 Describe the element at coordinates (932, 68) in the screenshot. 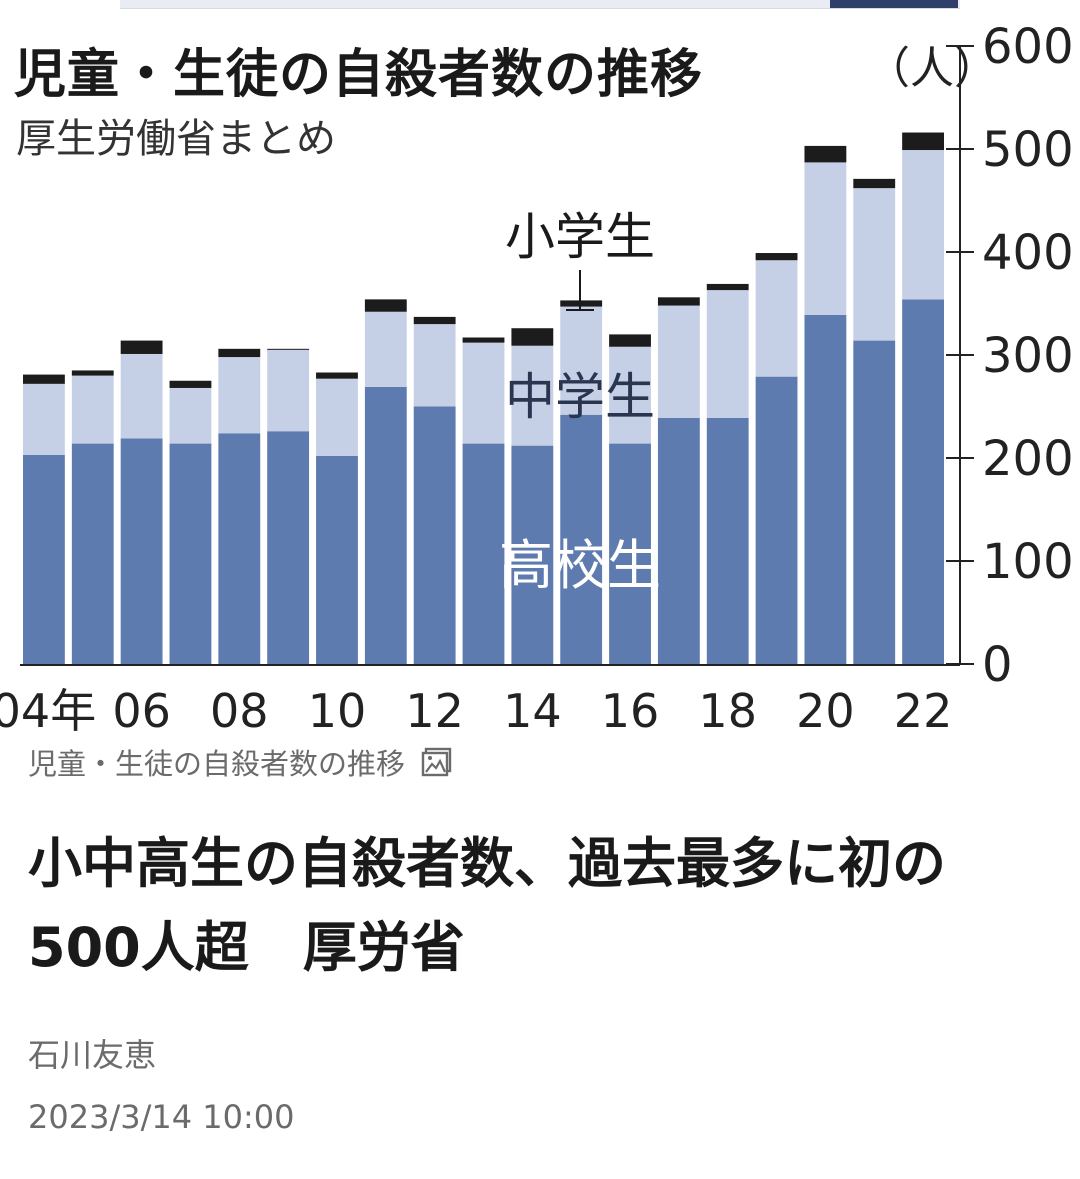

I see `y-axis-unit-label: （人）` at that location.